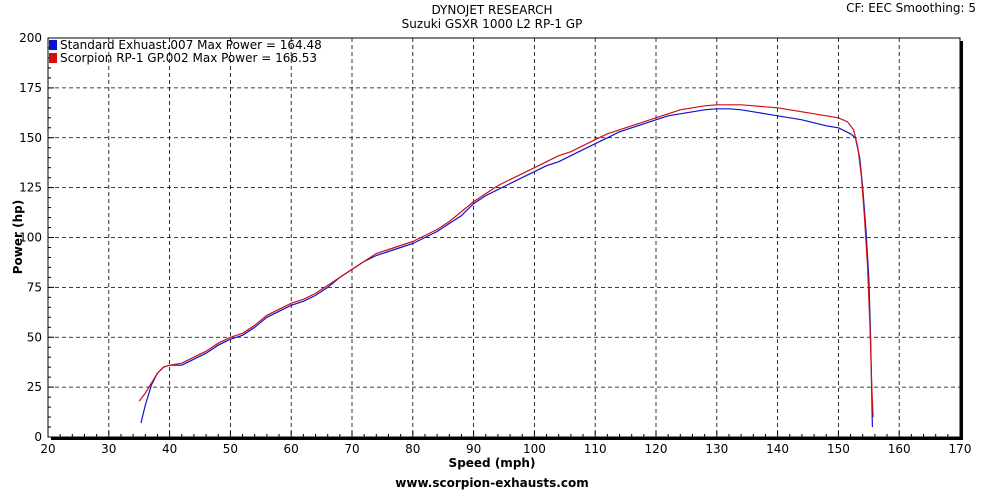  What do you see at coordinates (108, 449) in the screenshot?
I see `x-tick-label: 30` at bounding box center [108, 449].